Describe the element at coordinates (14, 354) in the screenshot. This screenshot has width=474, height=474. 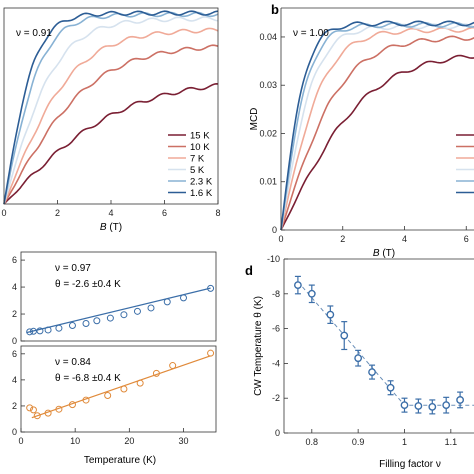
I see `panel-c-bottom-ytick-label: 6` at that location.